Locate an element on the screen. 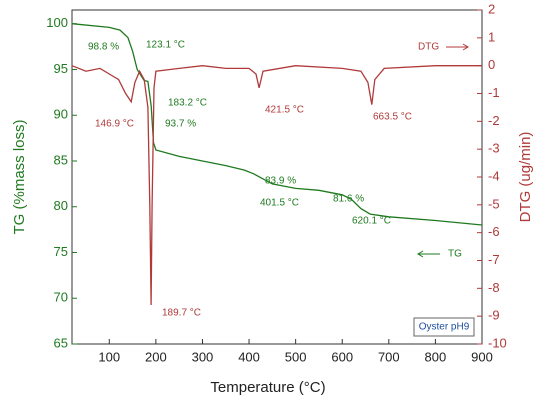 This screenshot has height=401, width=537. x-tick-label: 400 is located at coordinates (249, 356).